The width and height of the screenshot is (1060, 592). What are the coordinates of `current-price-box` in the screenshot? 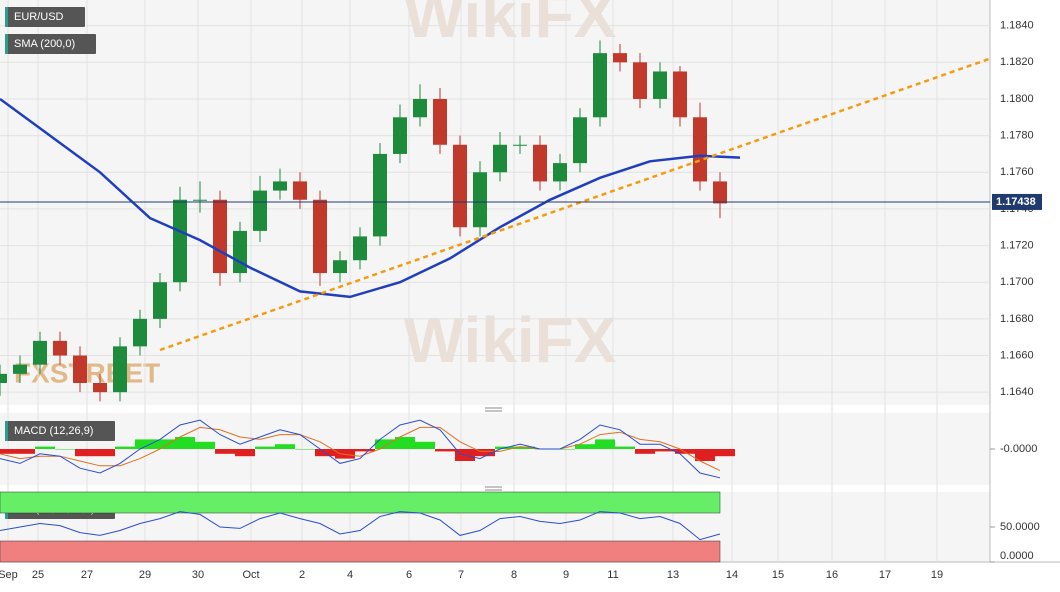 It's located at (1017, 201).